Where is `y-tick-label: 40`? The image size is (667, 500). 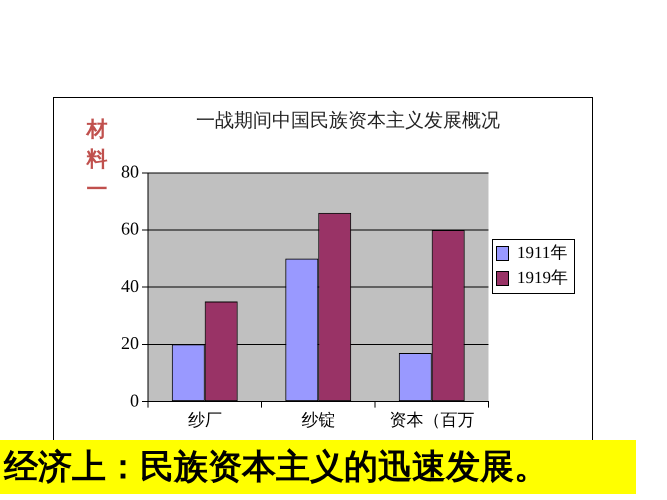
y-tick-label: 40 is located at coordinates (130, 286).